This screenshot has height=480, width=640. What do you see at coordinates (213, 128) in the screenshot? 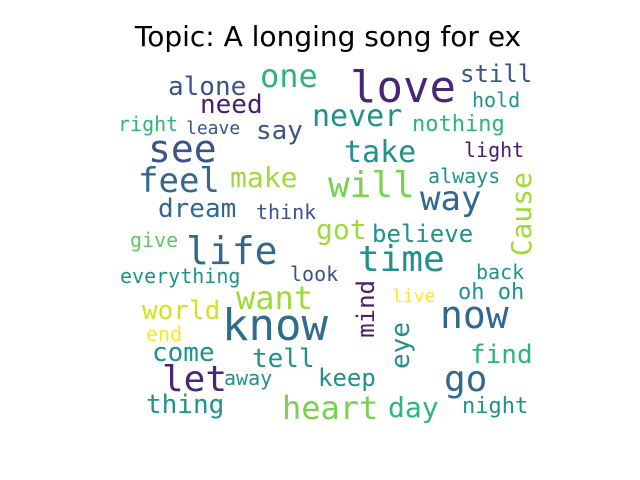
I see `cloud-word: leave` at bounding box center [213, 128].